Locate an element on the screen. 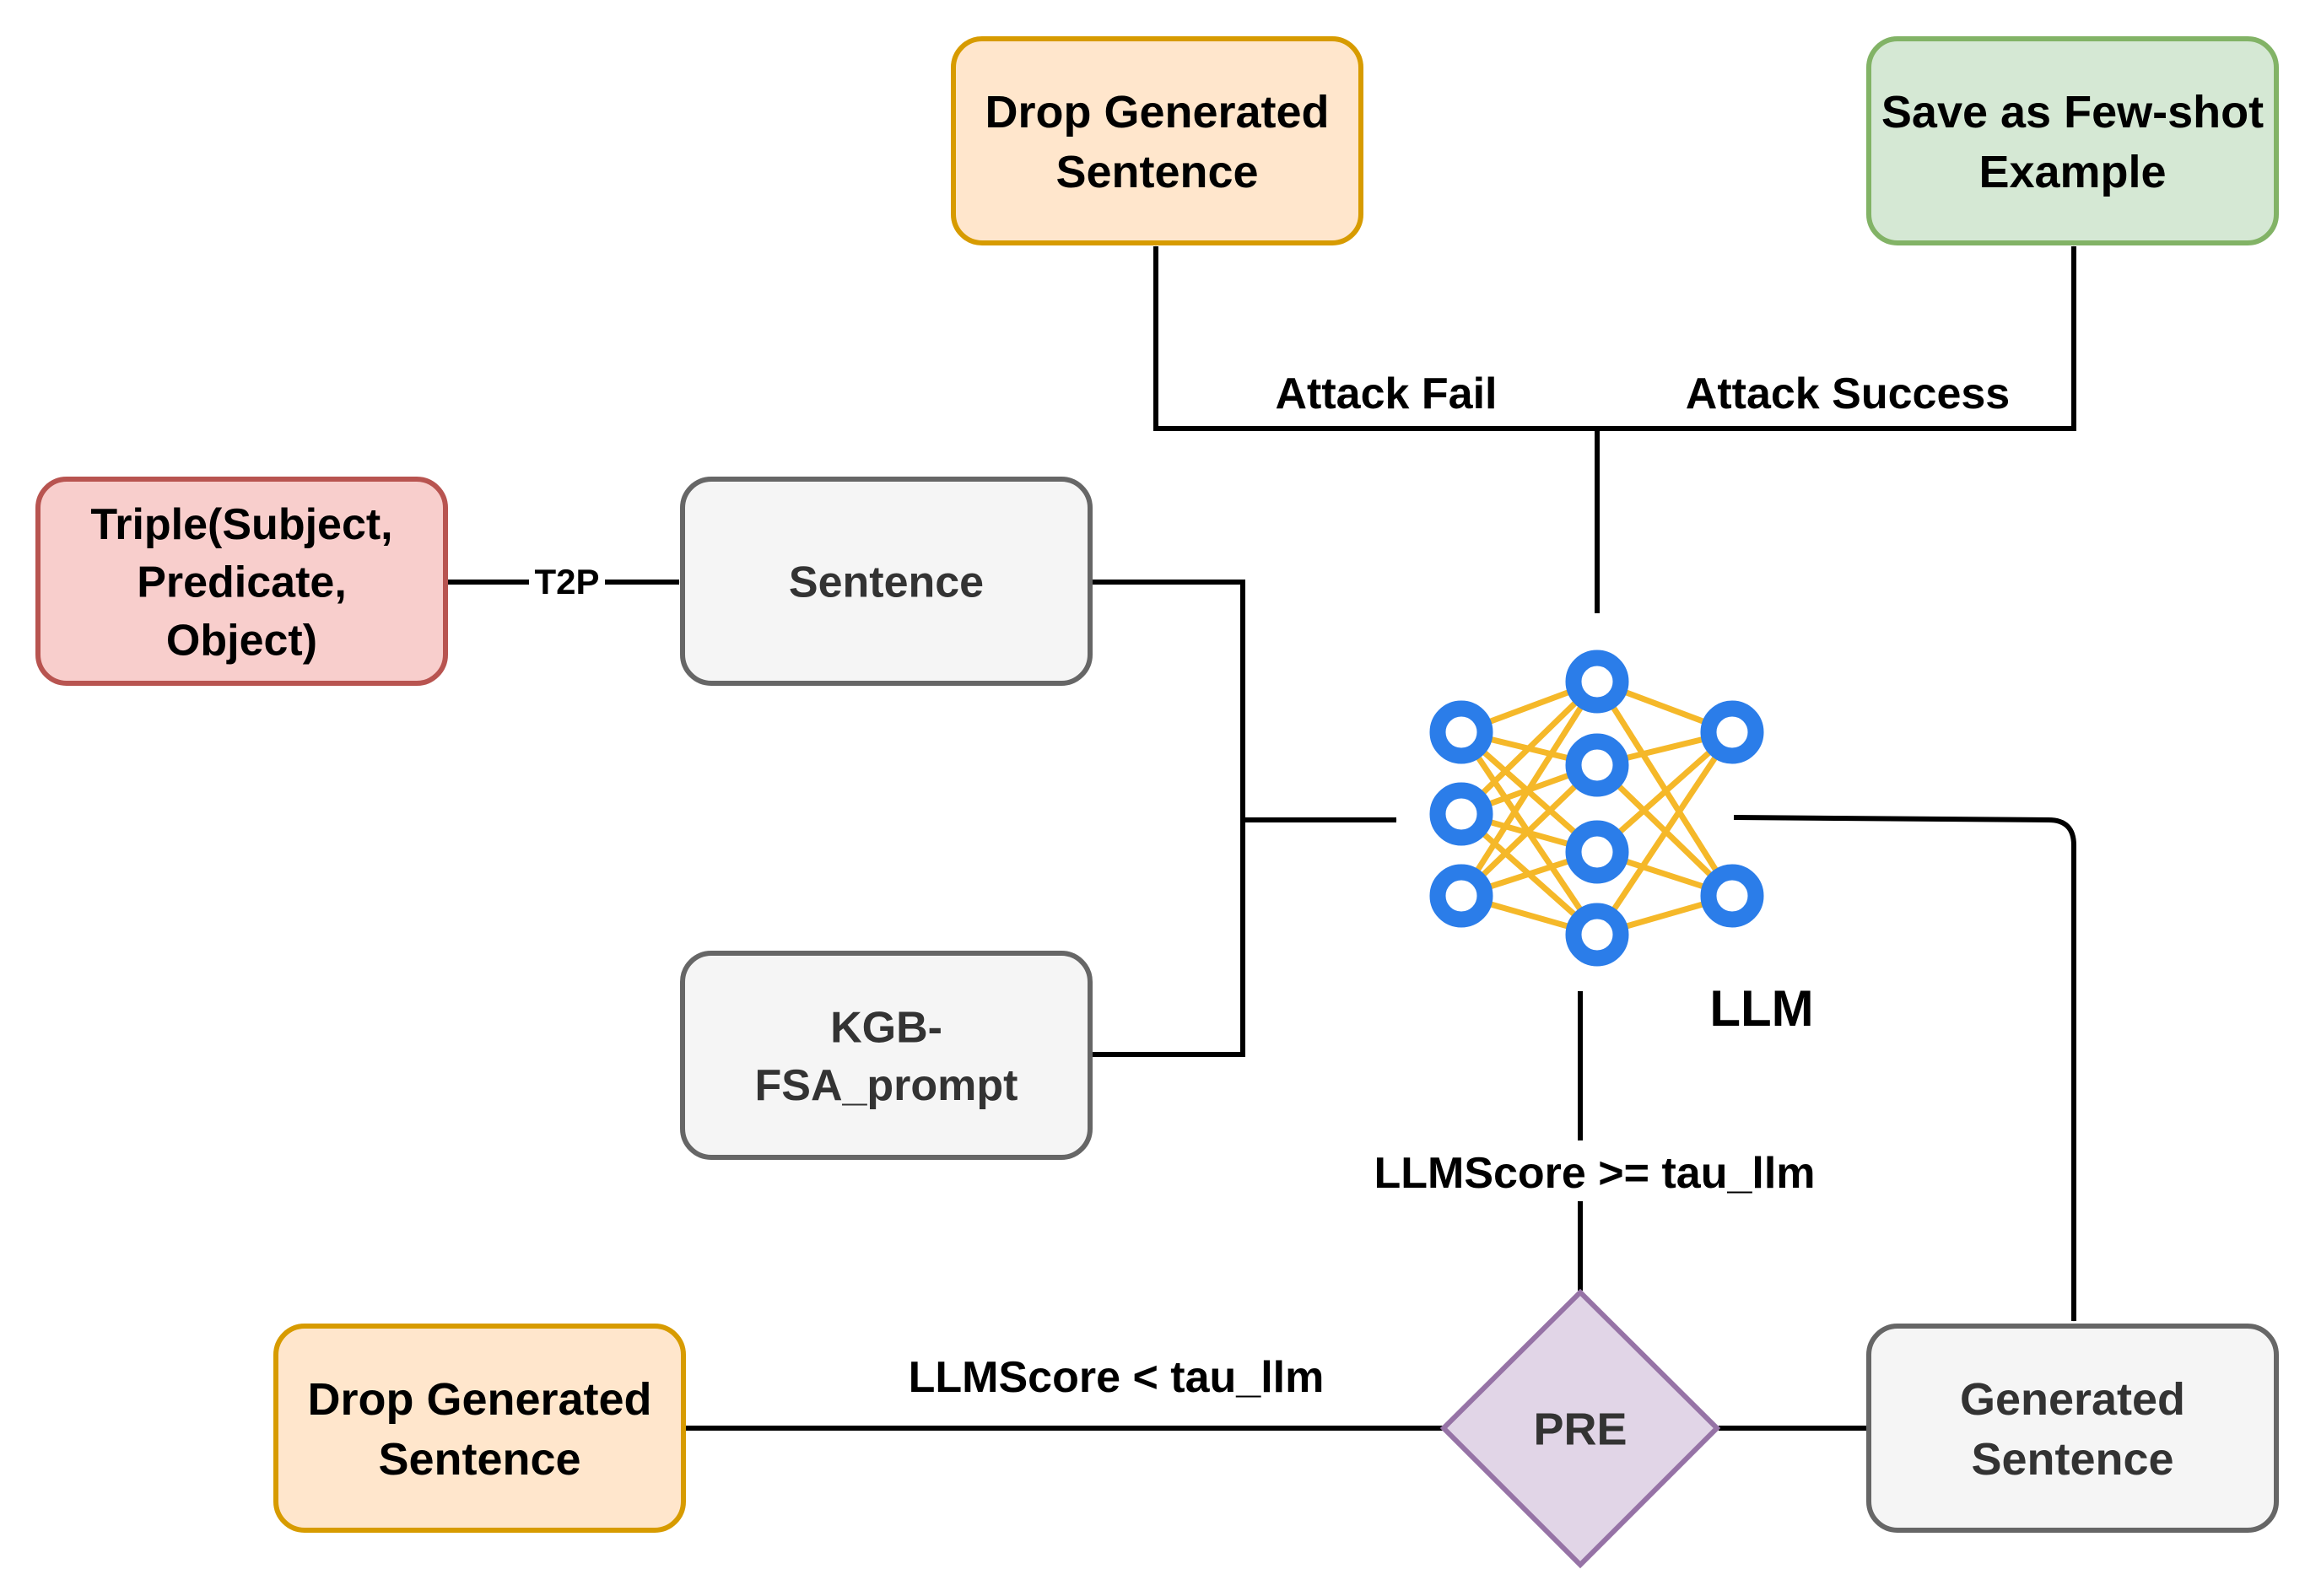  save-text-line: Save as Few-shot is located at coordinates (2072, 112).